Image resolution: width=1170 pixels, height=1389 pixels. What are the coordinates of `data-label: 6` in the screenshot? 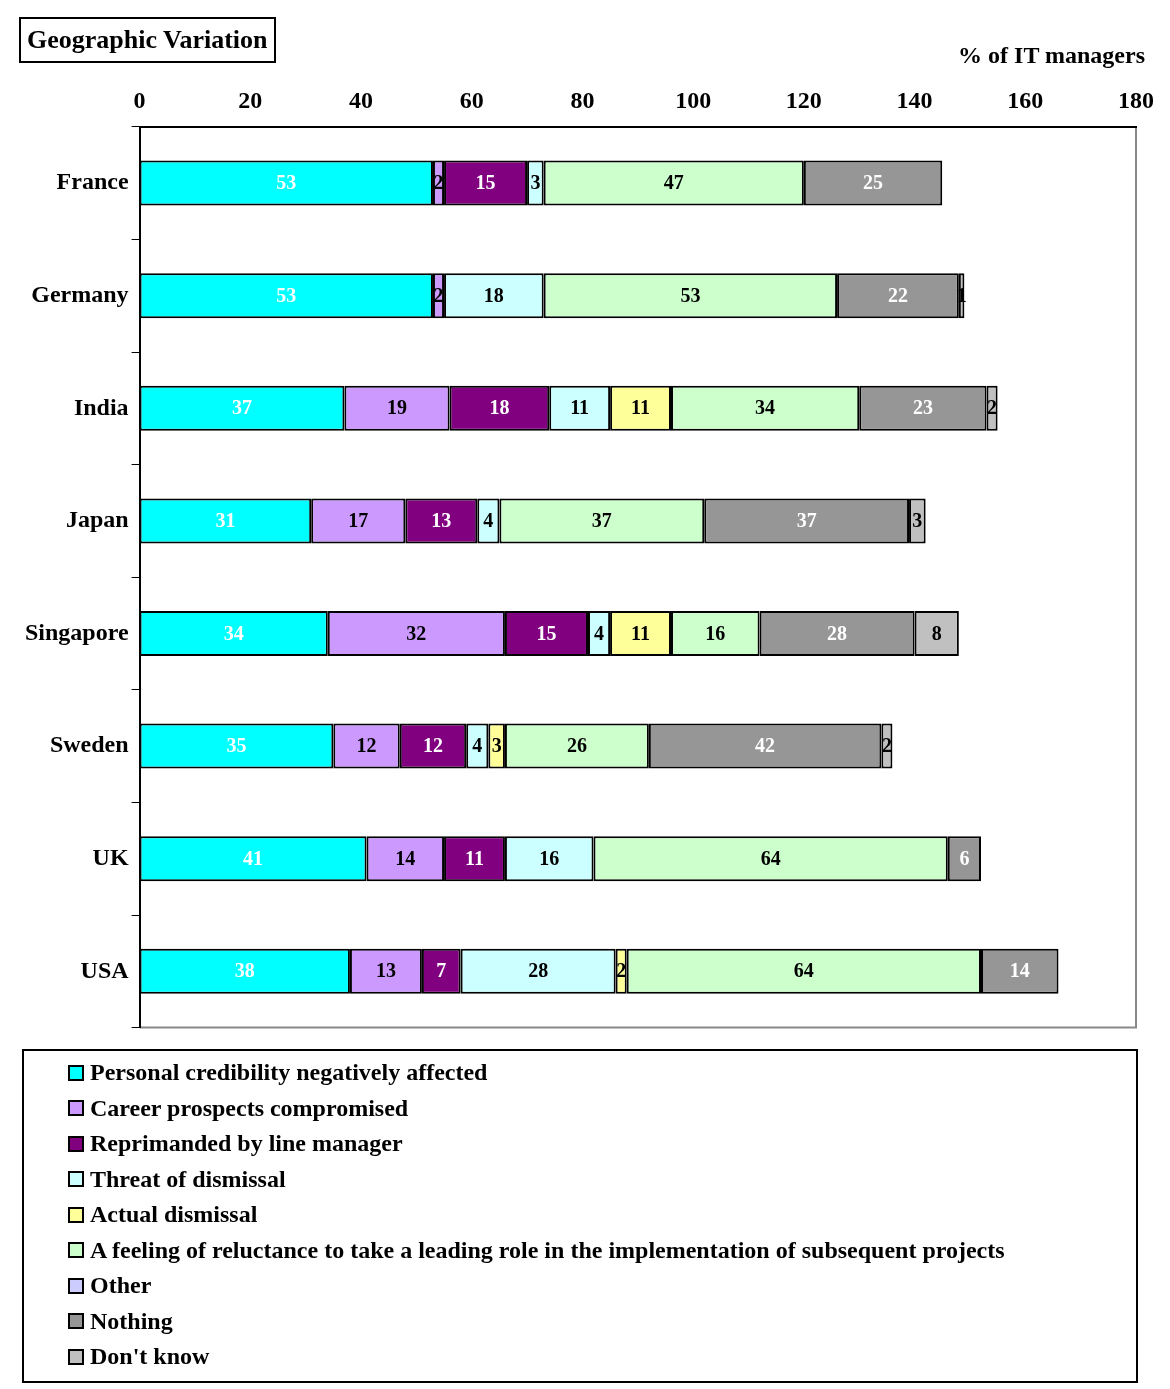 It's located at (964, 857).